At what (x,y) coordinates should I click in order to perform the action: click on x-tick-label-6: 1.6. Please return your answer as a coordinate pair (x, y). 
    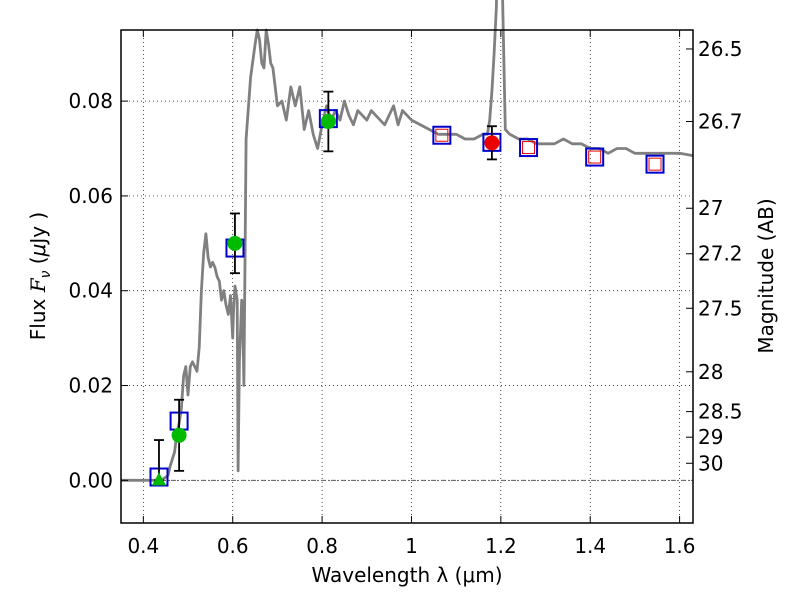
    Looking at the image, I should click on (680, 546).